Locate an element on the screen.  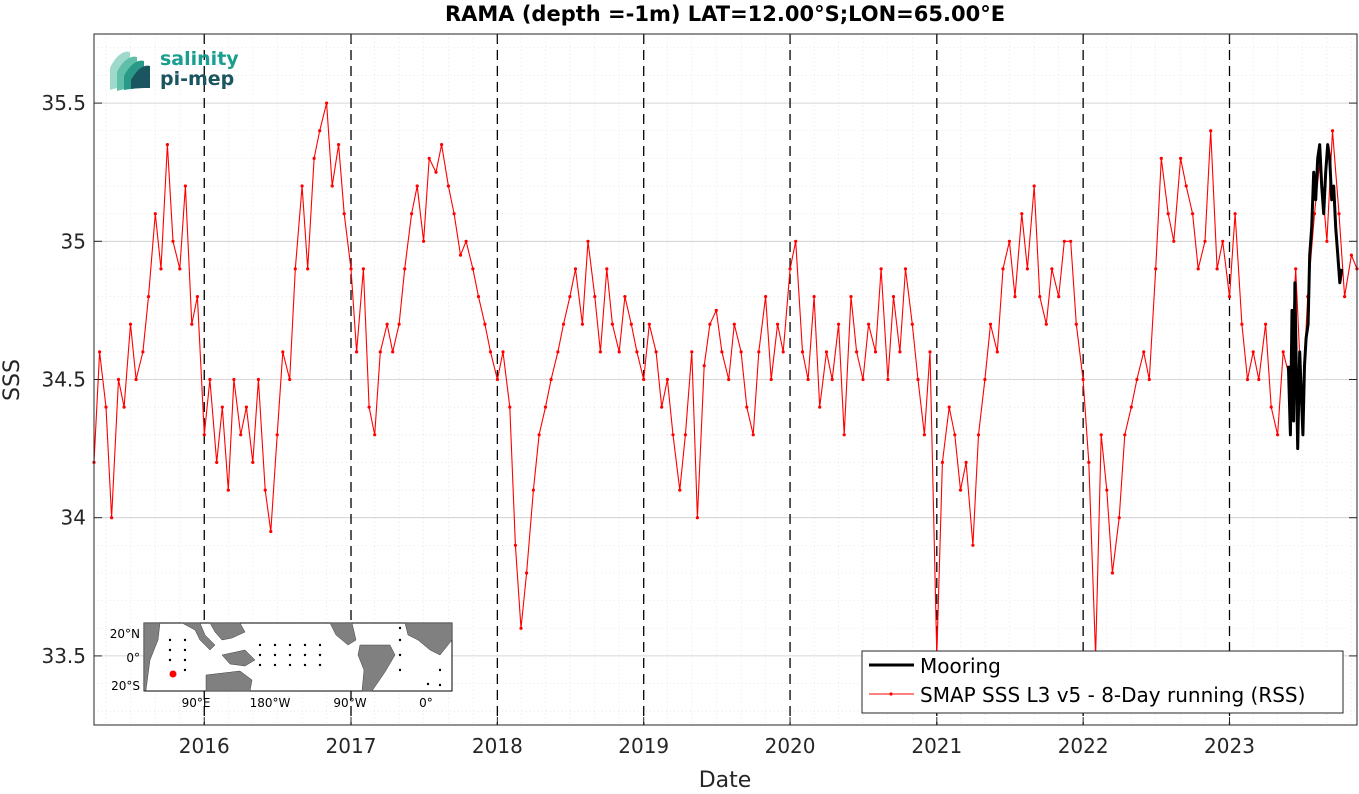
y-tick-label: 35.5 is located at coordinates (63, 103).